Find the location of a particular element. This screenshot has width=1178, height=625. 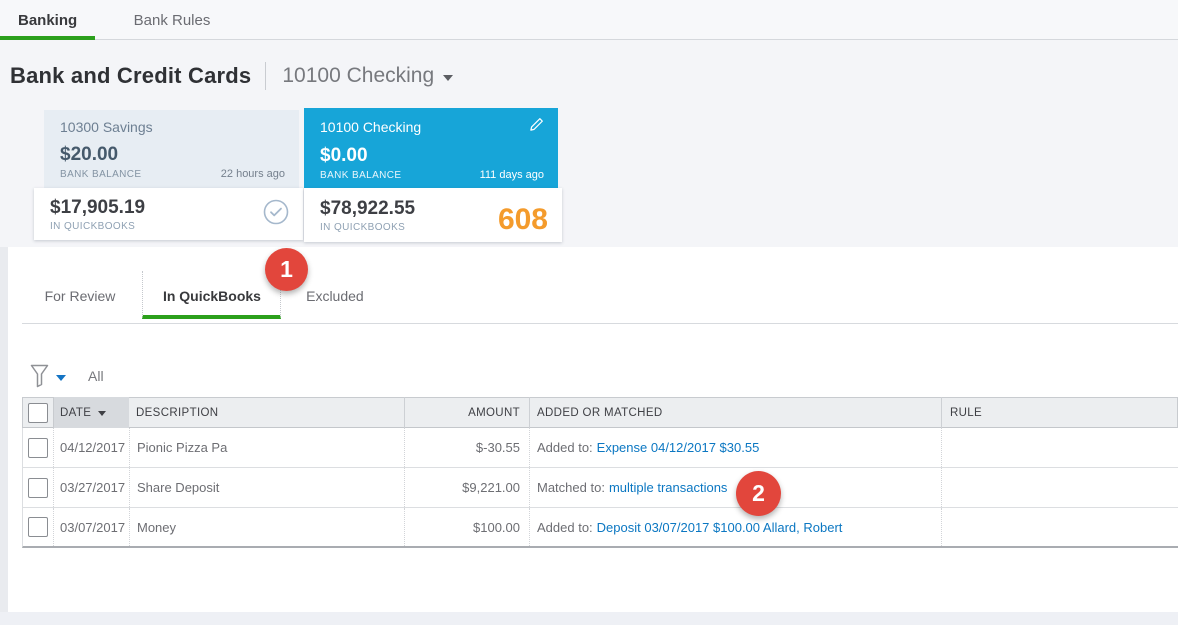

cell-description: Pionic Pizza Pa is located at coordinates (266, 447).